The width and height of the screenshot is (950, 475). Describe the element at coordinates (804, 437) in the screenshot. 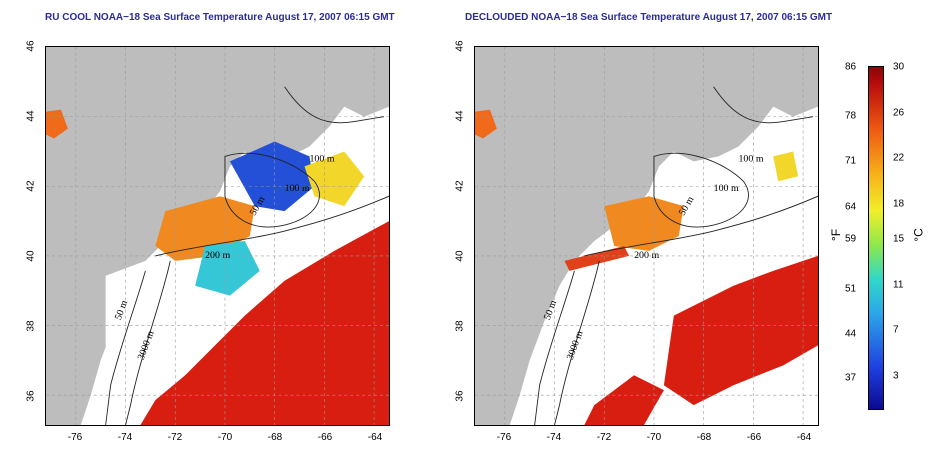

I see `right-xtick: -64` at that location.